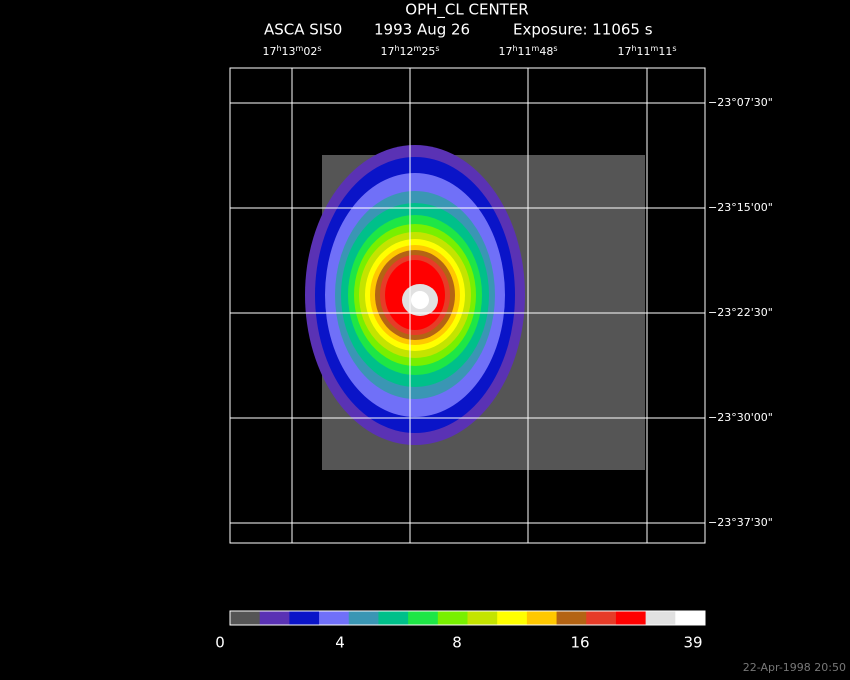 Image resolution: width=850 pixels, height=680 pixels. Describe the element at coordinates (289, 51) in the screenshot. I see `ra-label-part: 13` at that location.